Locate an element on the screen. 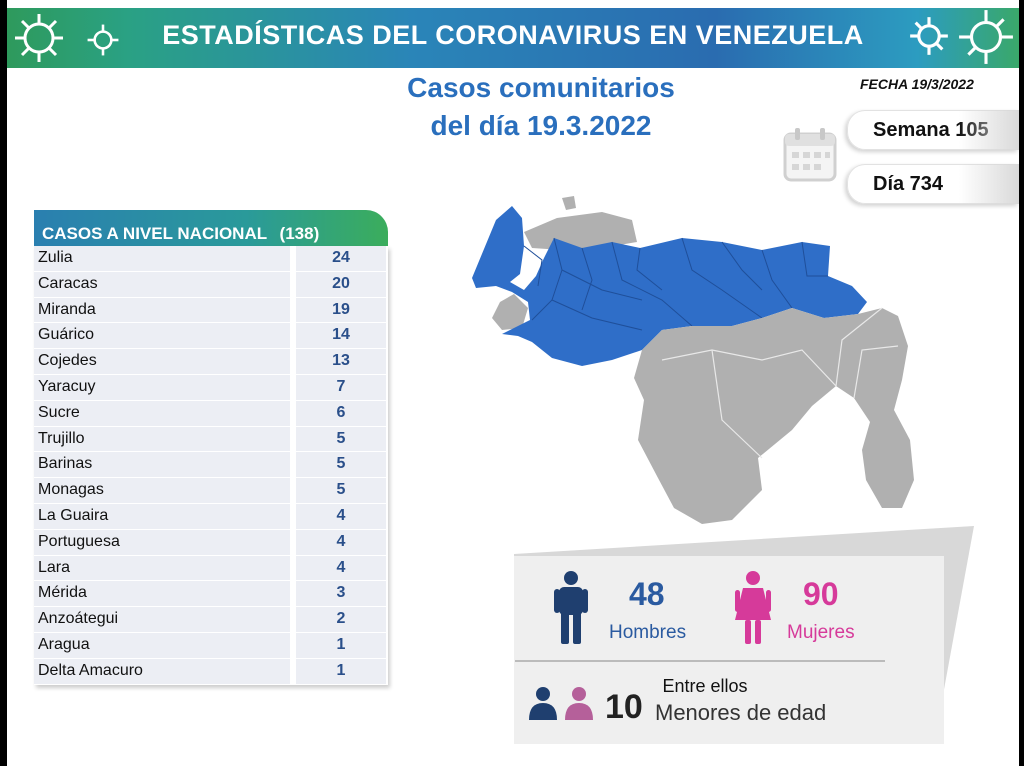  state-name: Miranda is located at coordinates (162, 310).